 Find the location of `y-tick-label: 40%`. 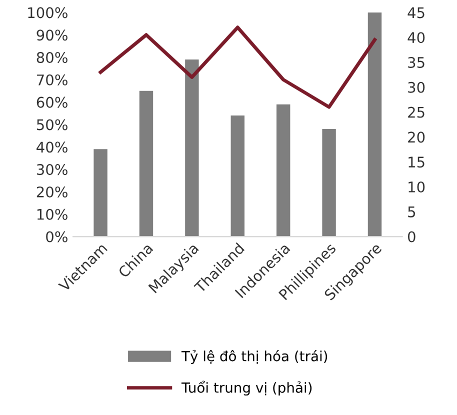

y-tick-label: 40% is located at coordinates (52, 147).